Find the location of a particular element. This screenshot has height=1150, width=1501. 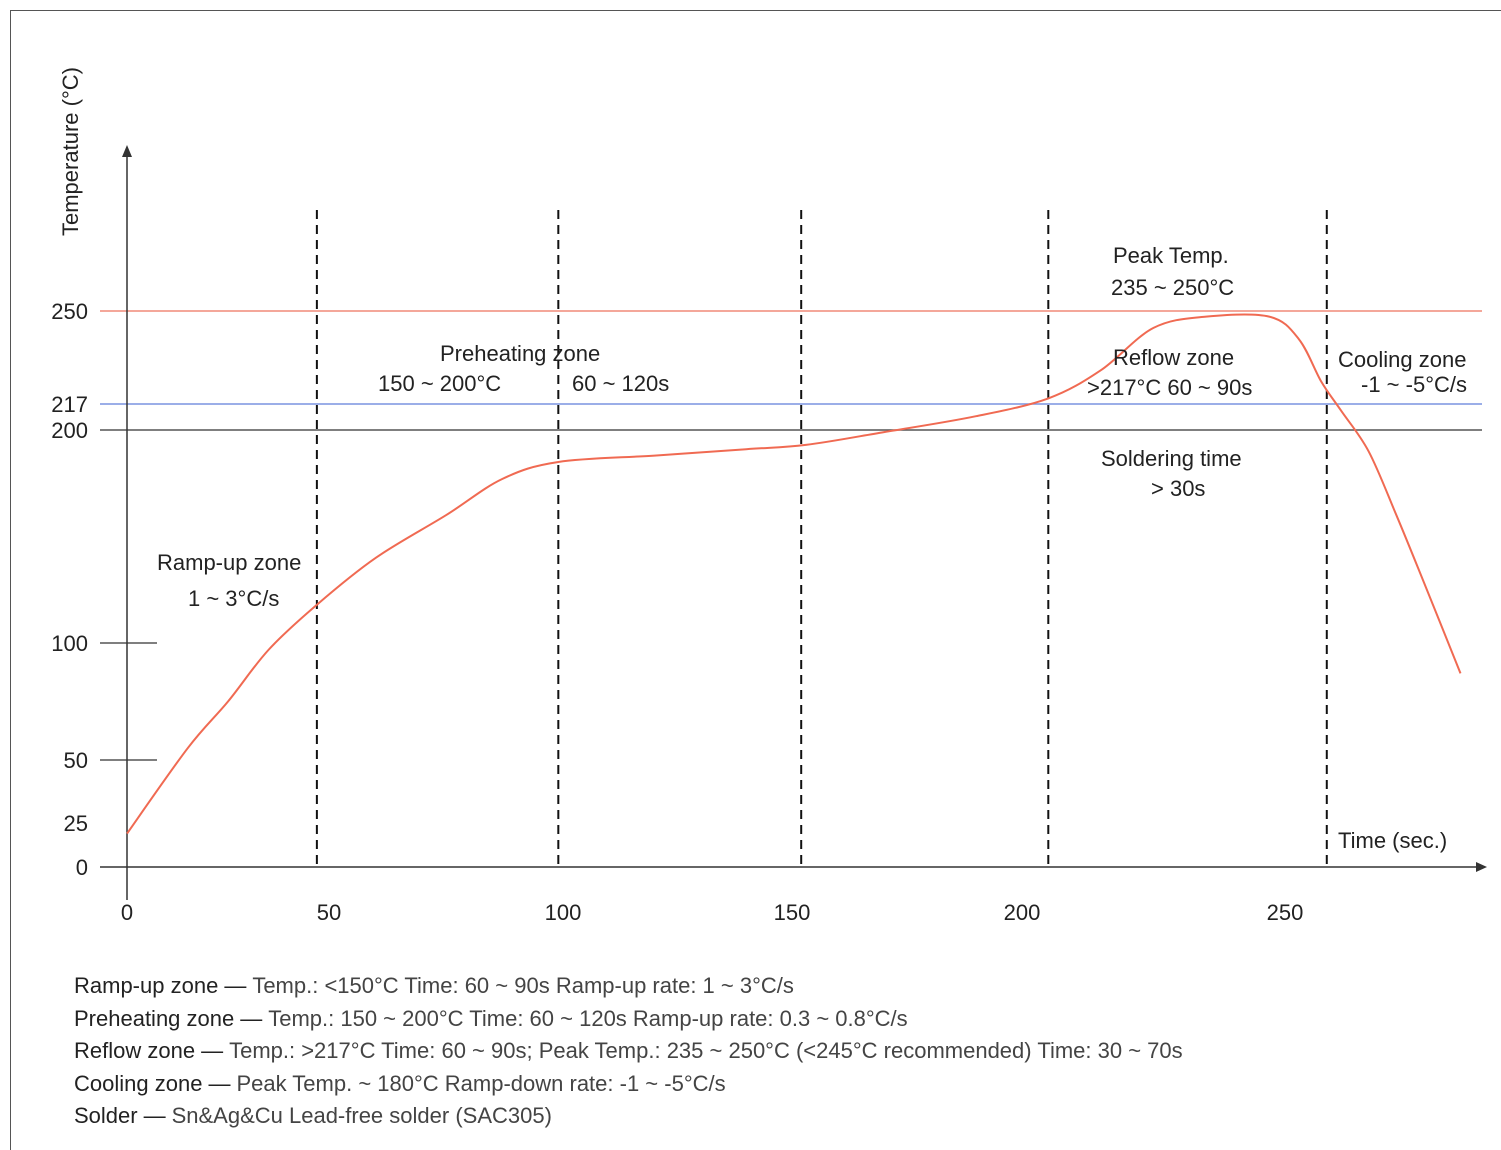

x-tick-label-0: 0 is located at coordinates (127, 912).